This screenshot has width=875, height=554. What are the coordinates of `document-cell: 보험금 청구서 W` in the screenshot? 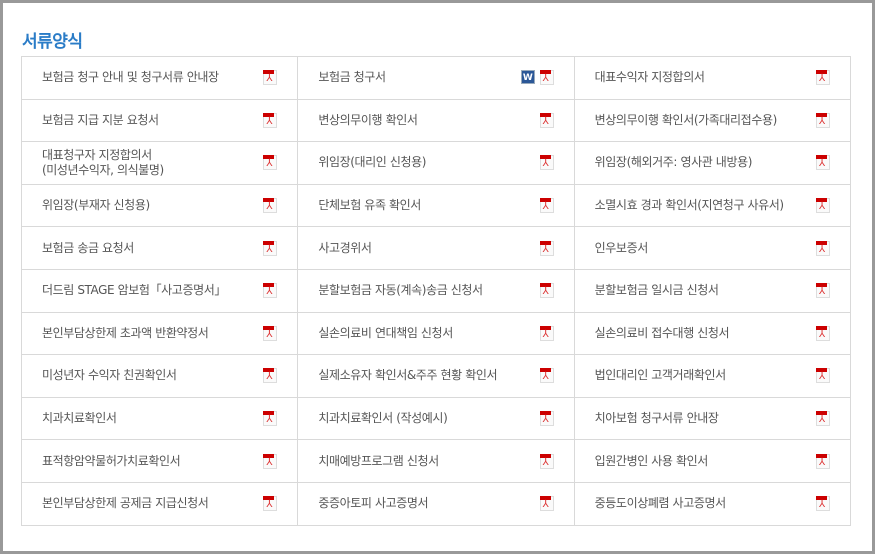 It's located at (436, 78).